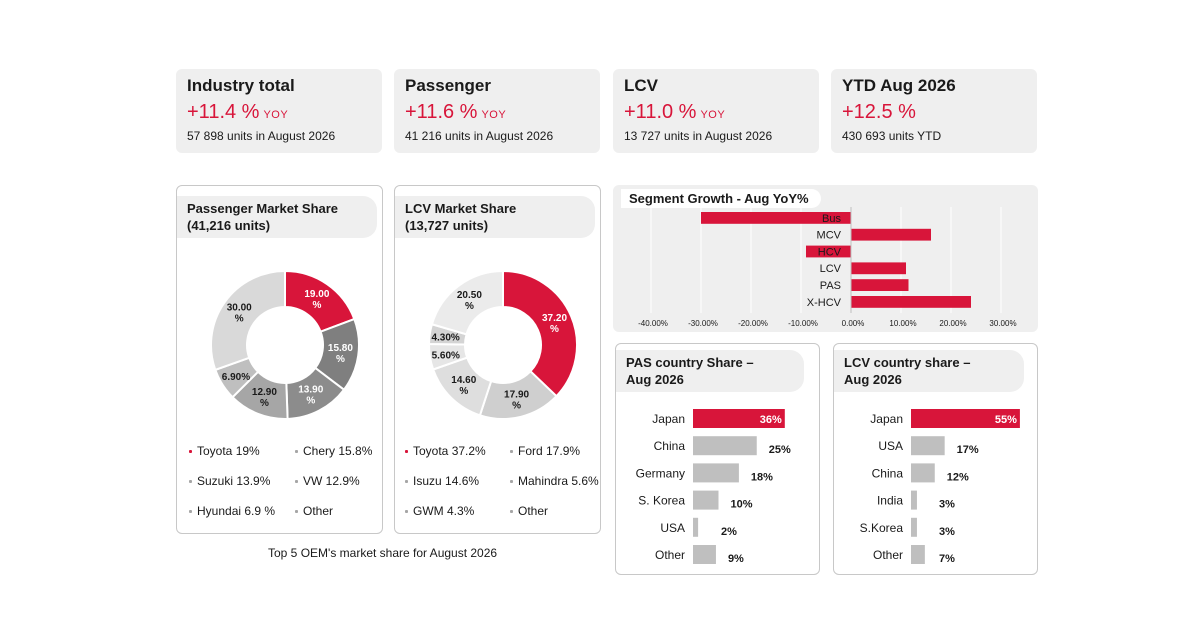  Describe the element at coordinates (762, 477) in the screenshot. I see `value-label-germany: 18%` at that location.